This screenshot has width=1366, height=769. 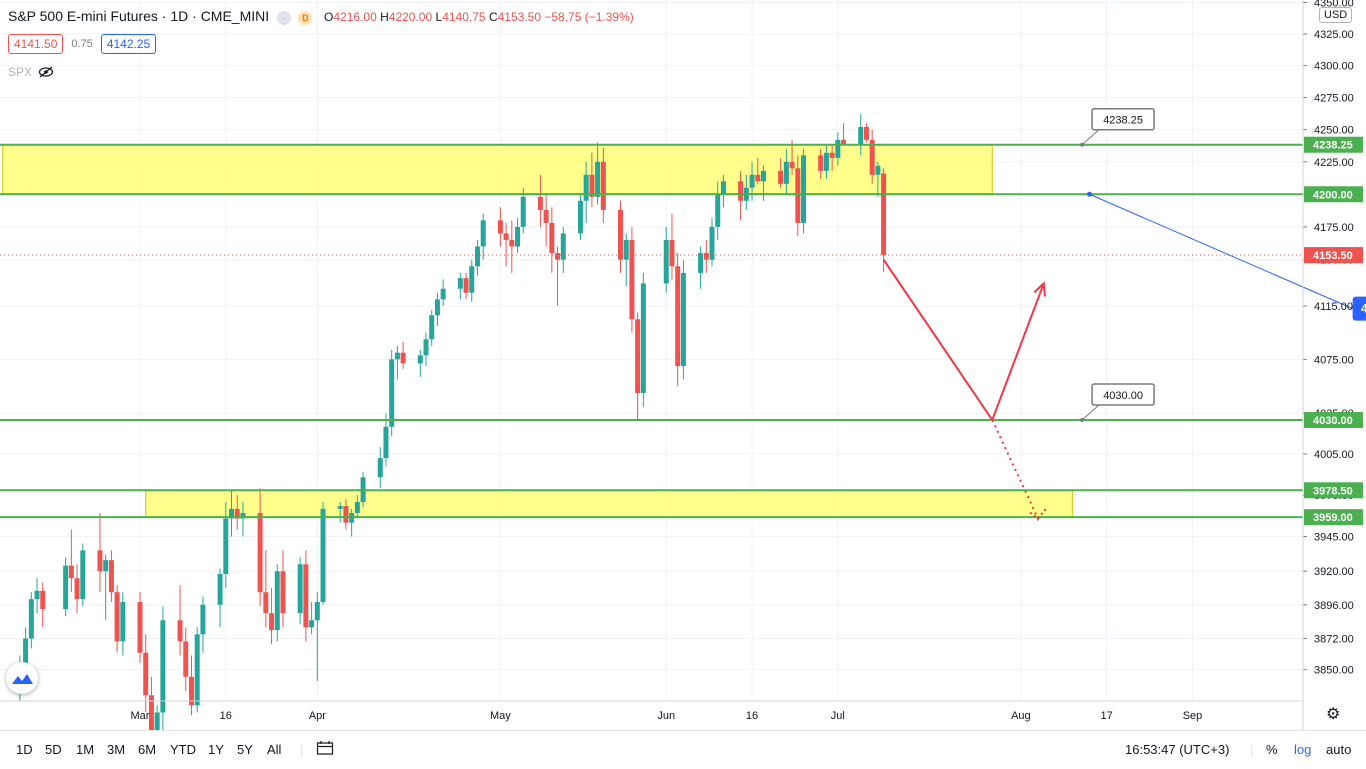 What do you see at coordinates (1272, 749) in the screenshot?
I see `percent-toggle: %` at bounding box center [1272, 749].